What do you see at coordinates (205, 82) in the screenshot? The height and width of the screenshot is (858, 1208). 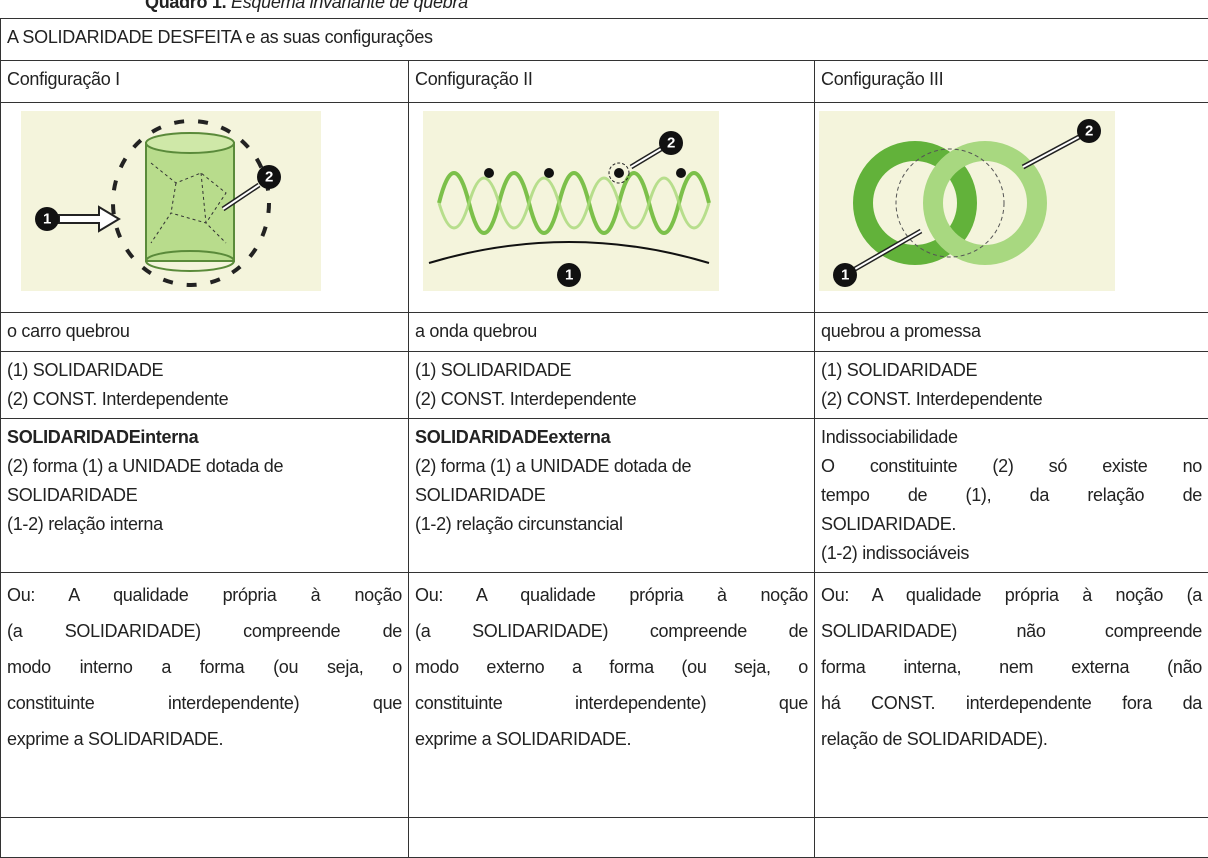 I see `column-header: Configuração I` at bounding box center [205, 82].